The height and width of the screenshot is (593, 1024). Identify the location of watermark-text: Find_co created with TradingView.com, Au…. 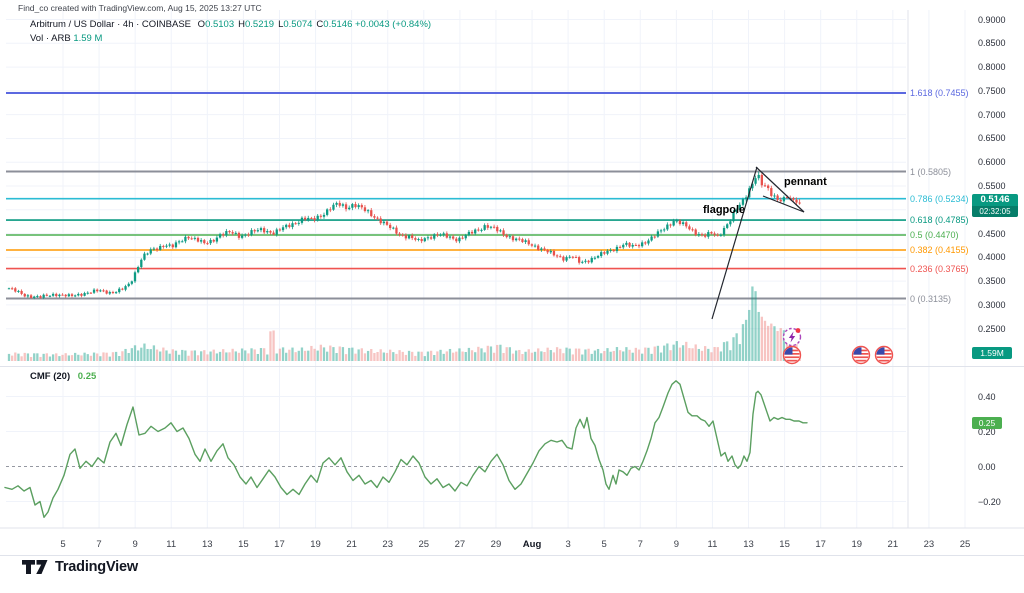
(140, 8).